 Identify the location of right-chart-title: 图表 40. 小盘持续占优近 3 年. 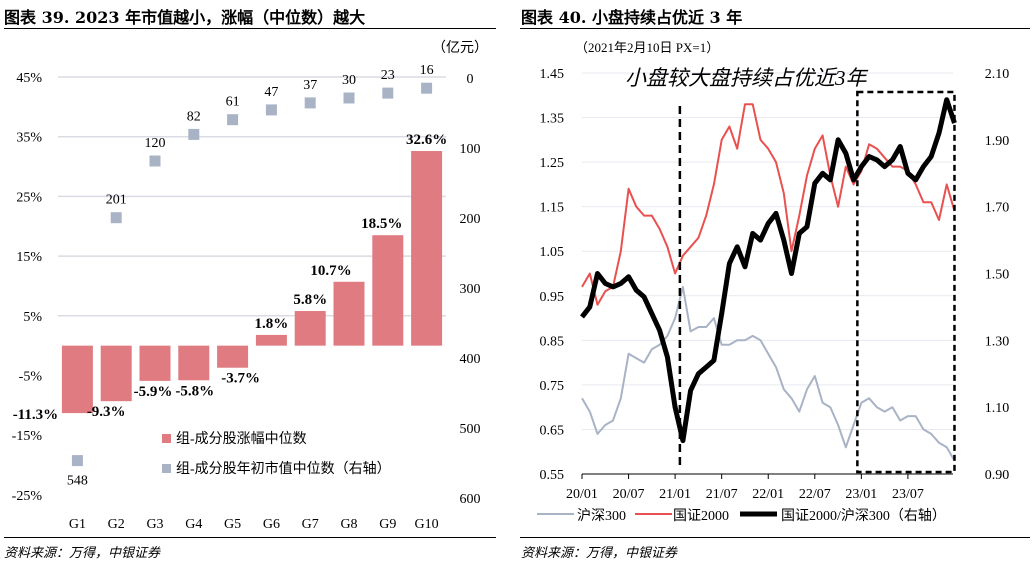
(632, 17).